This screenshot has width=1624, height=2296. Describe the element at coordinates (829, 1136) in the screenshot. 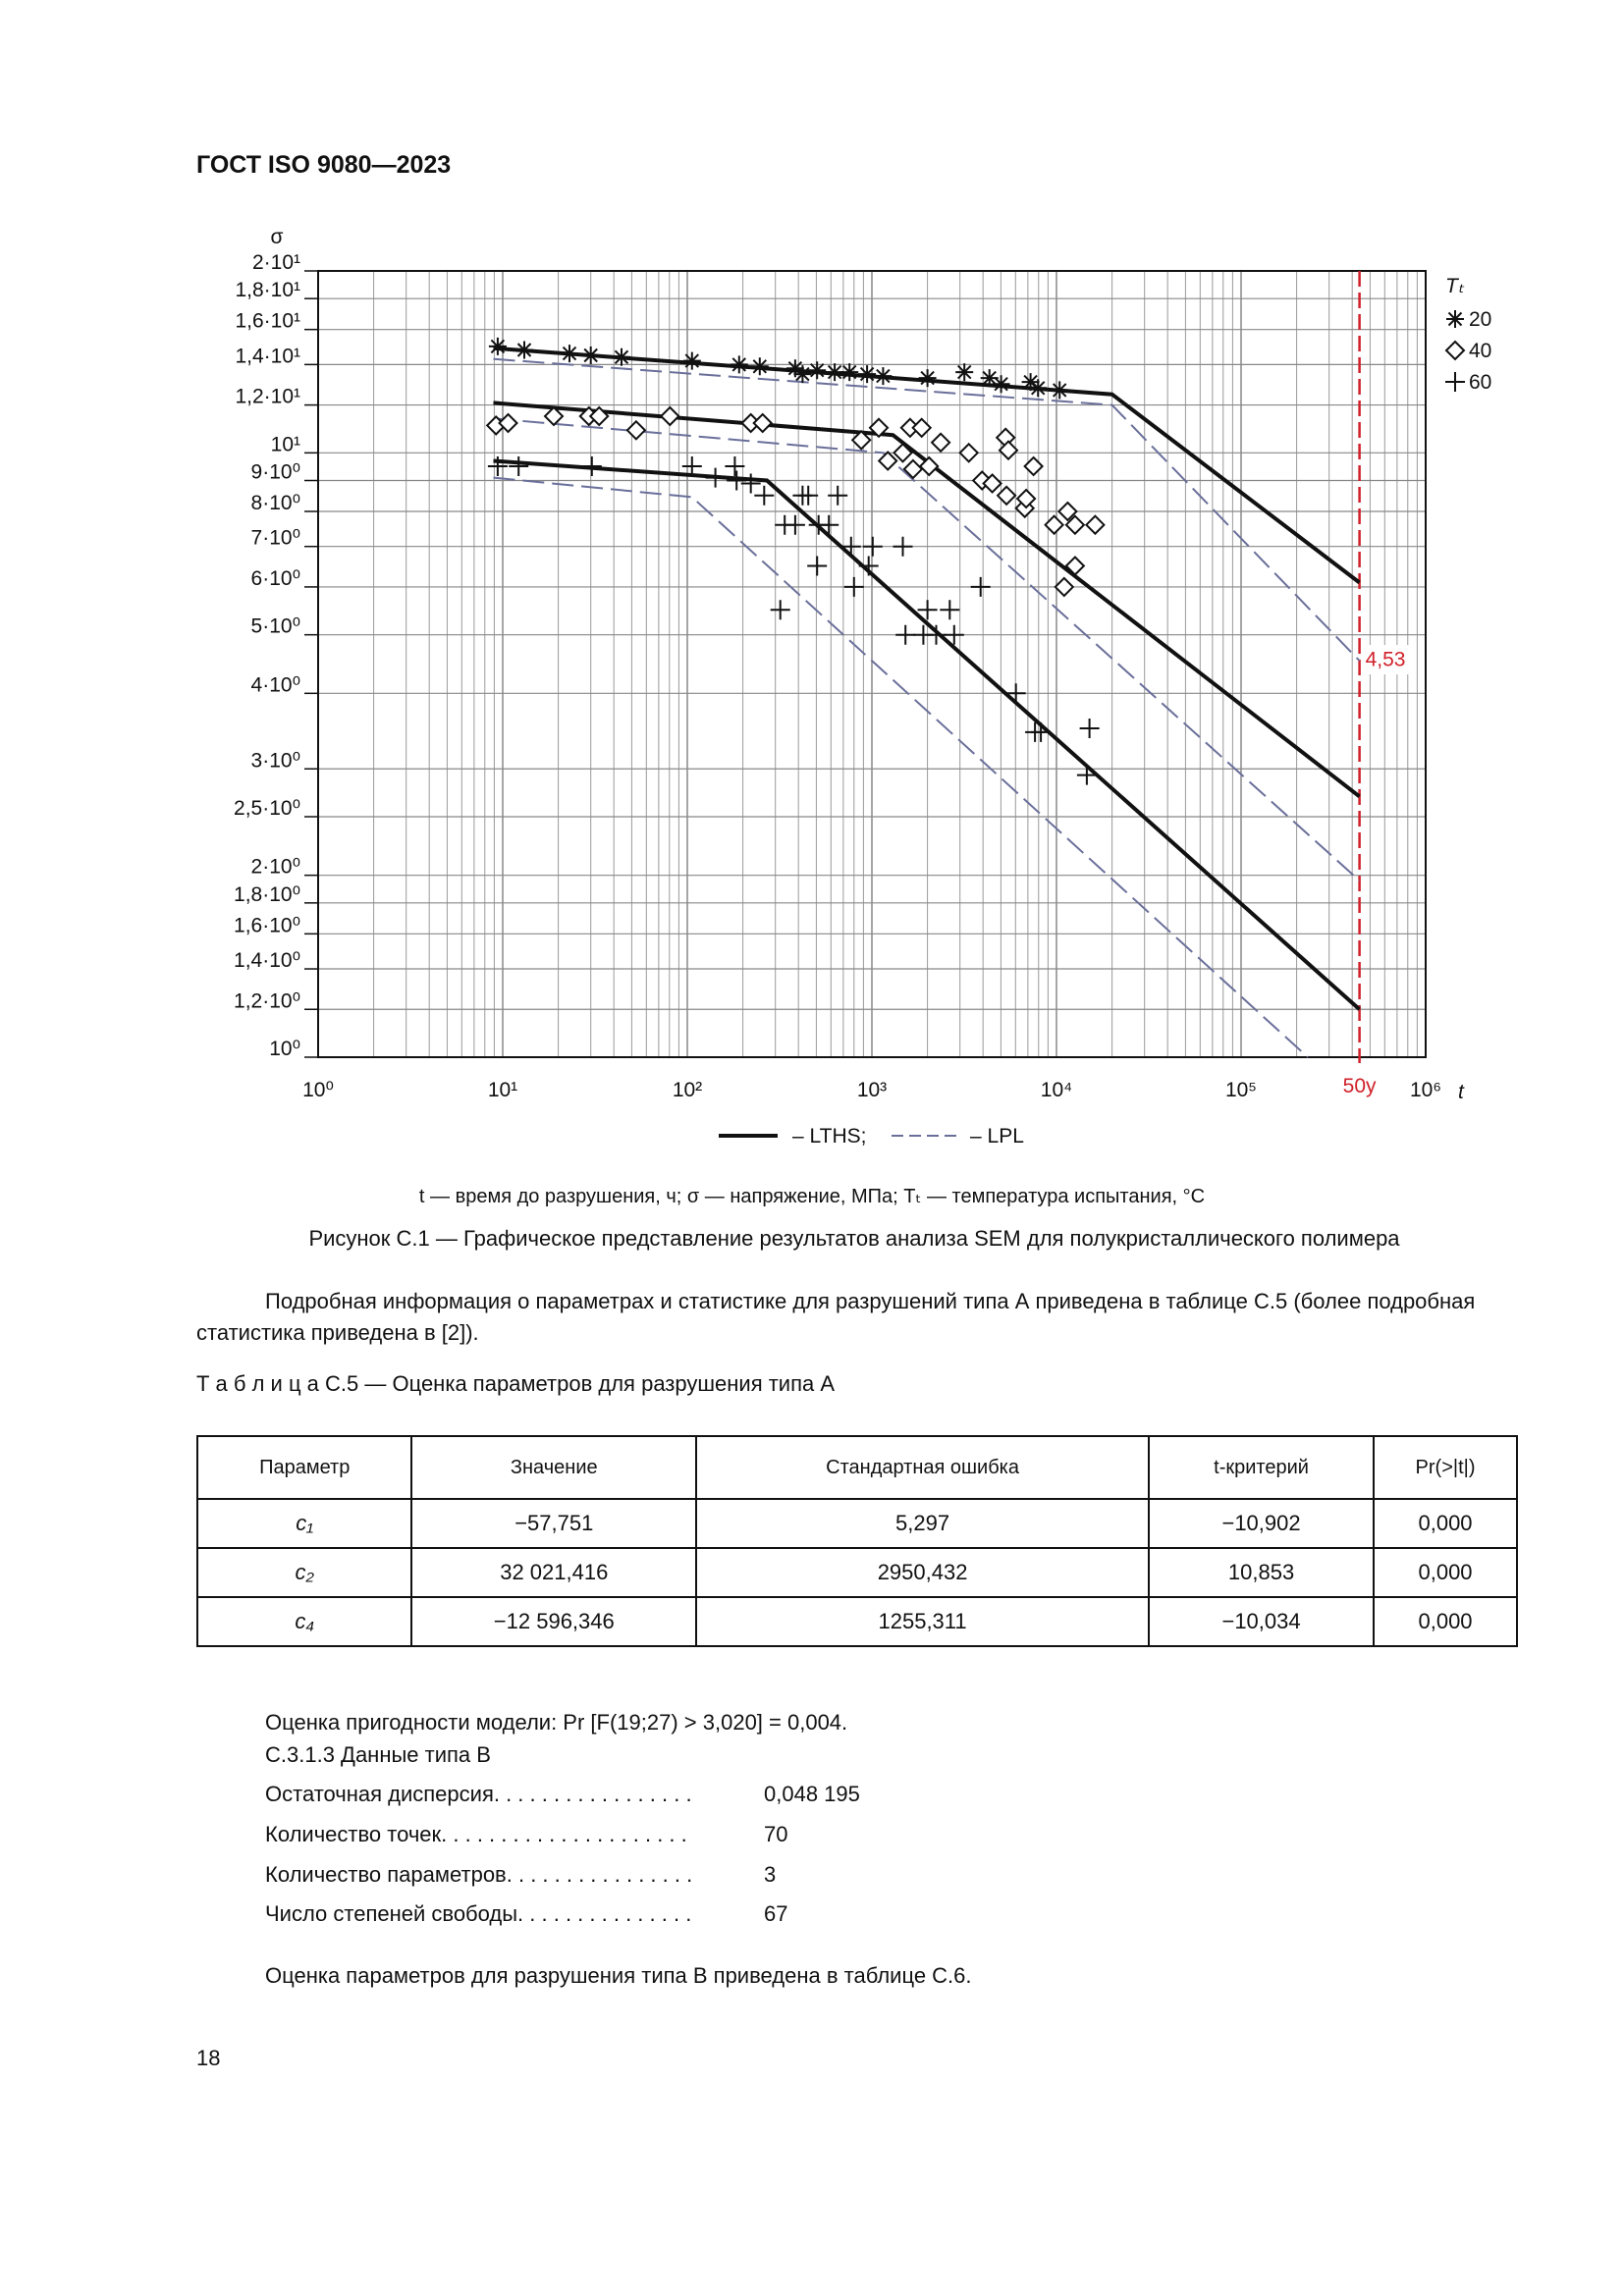

I see `legend-label: – LTHS;` at that location.